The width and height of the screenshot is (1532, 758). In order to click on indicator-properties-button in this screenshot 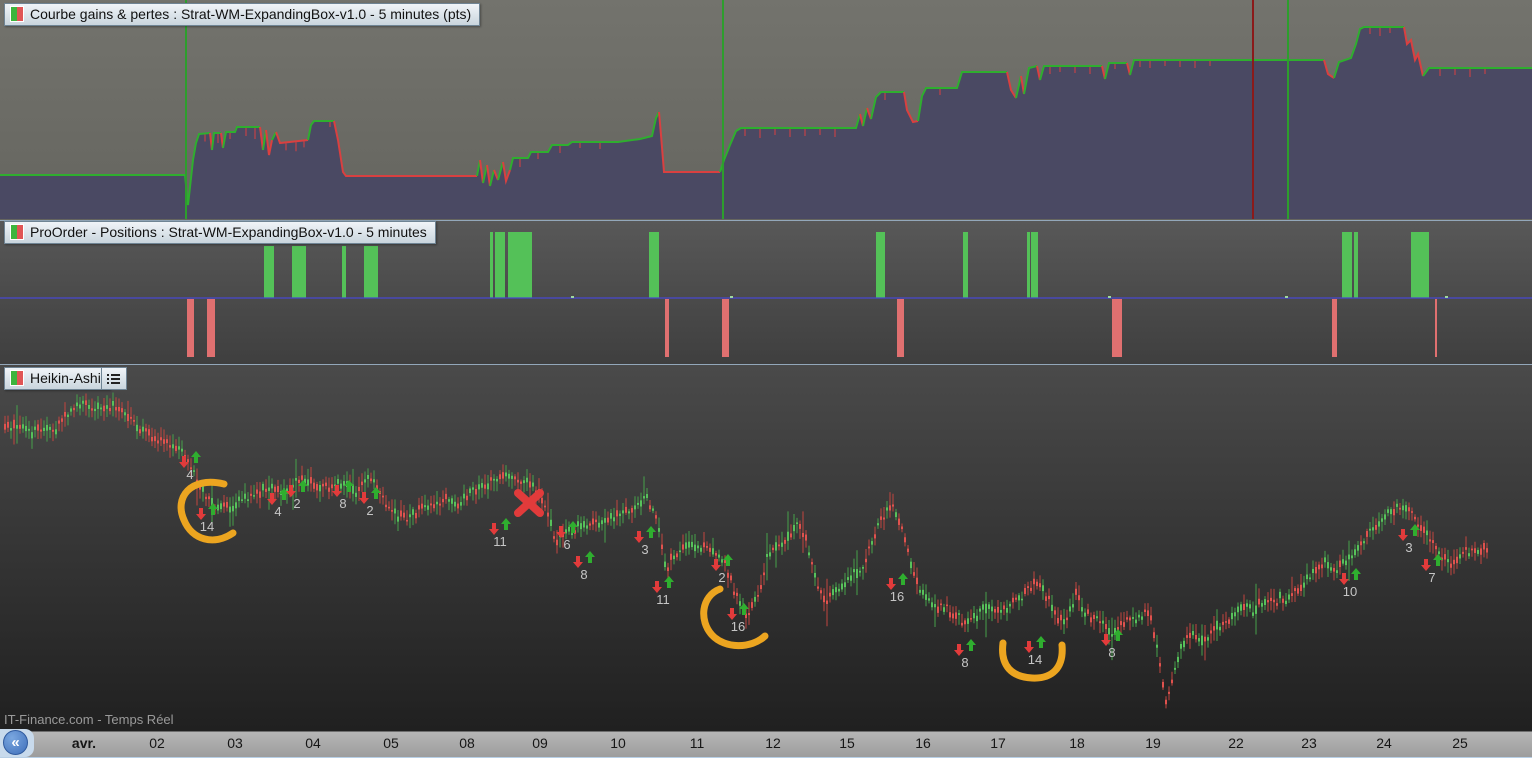, I will do `click(114, 378)`.